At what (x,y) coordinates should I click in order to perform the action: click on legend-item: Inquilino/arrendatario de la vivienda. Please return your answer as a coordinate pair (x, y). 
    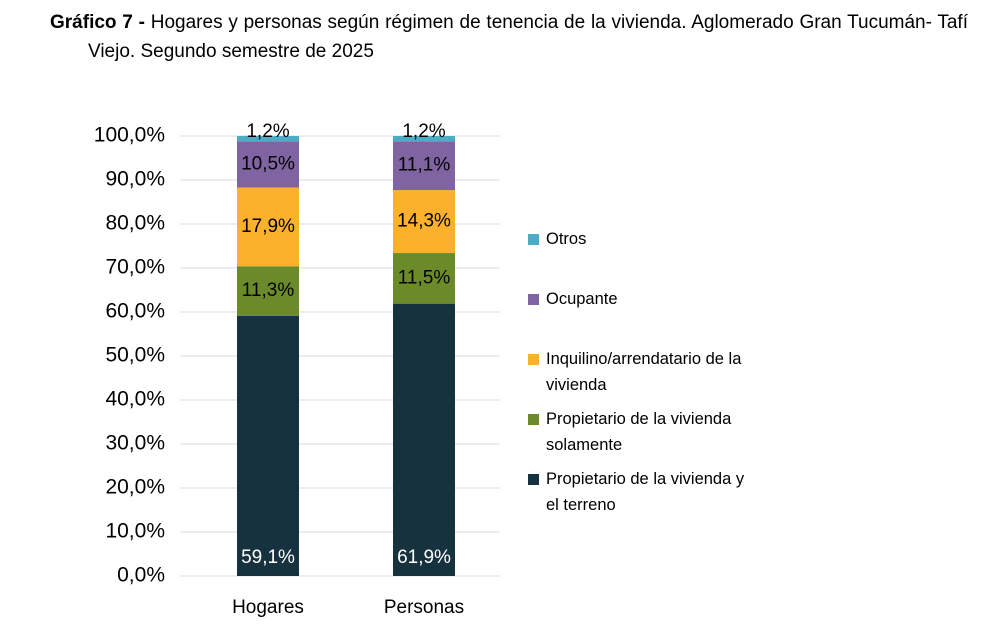
    Looking at the image, I should click on (637, 372).